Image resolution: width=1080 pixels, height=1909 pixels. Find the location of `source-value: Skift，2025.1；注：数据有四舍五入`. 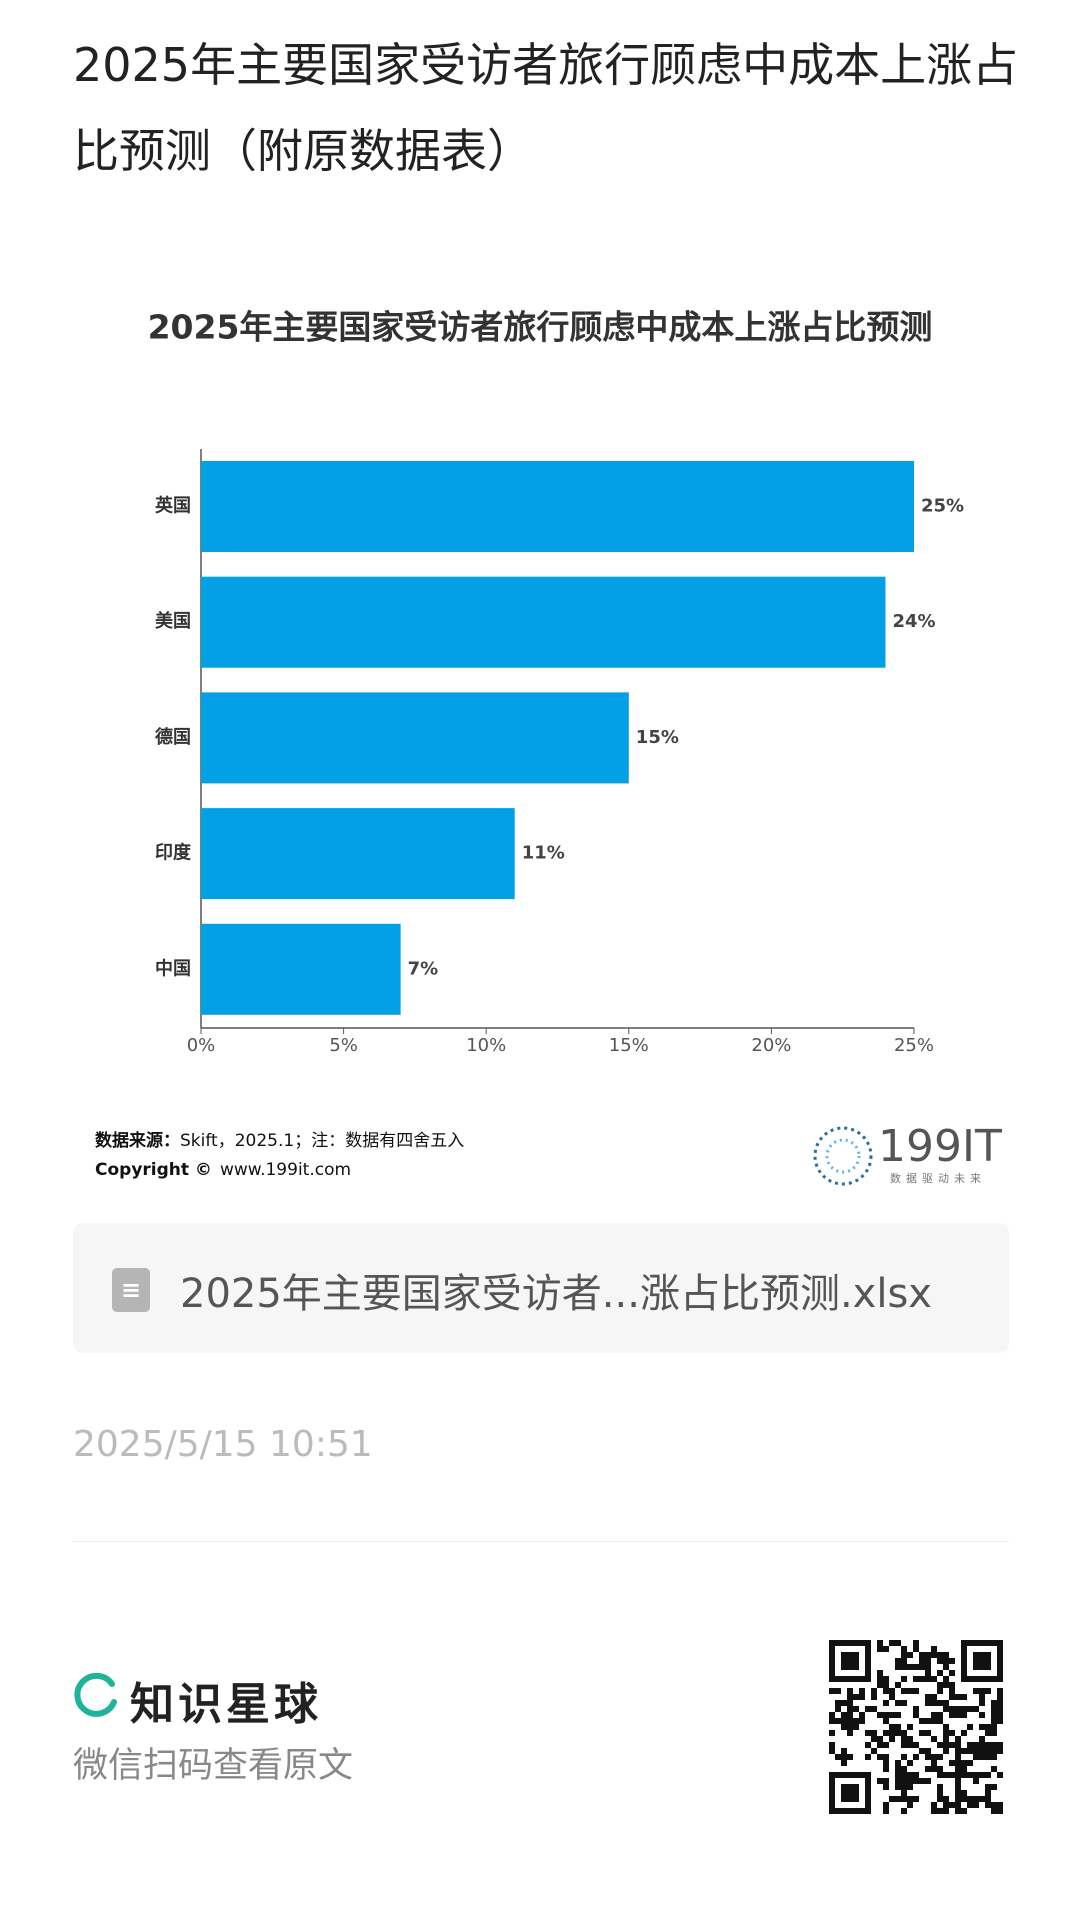

source-value: Skift，2025.1；注：数据有四舍五入 is located at coordinates (322, 1141).